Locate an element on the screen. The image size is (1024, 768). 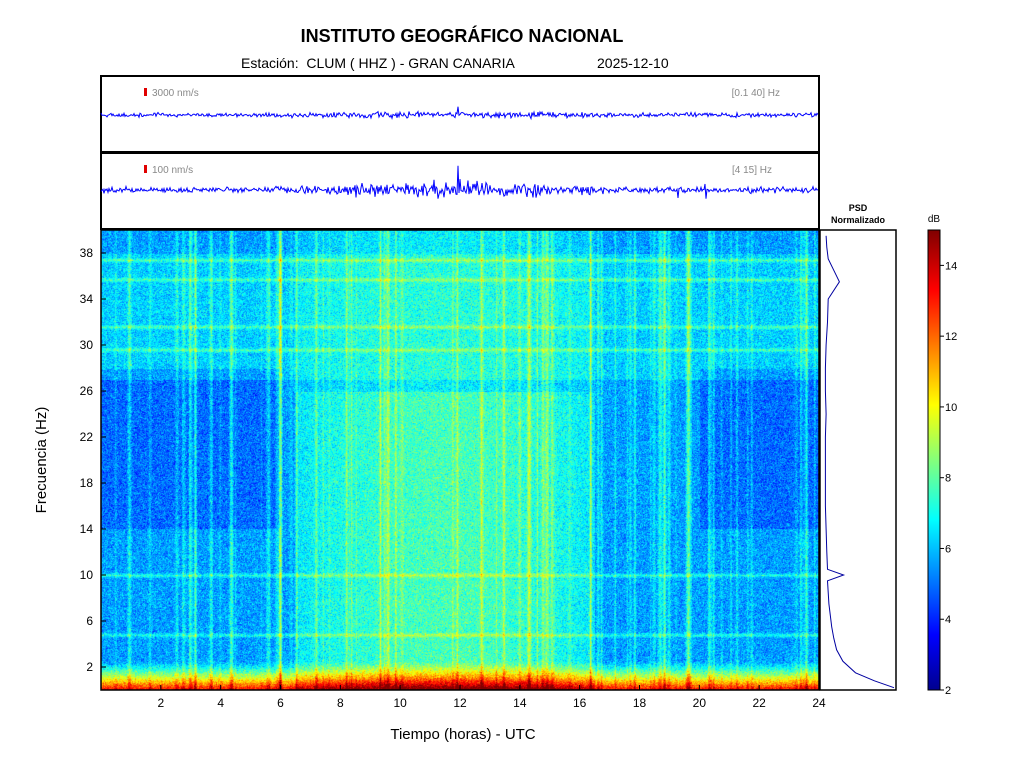
x-tick-label: 16 is located at coordinates (580, 703).